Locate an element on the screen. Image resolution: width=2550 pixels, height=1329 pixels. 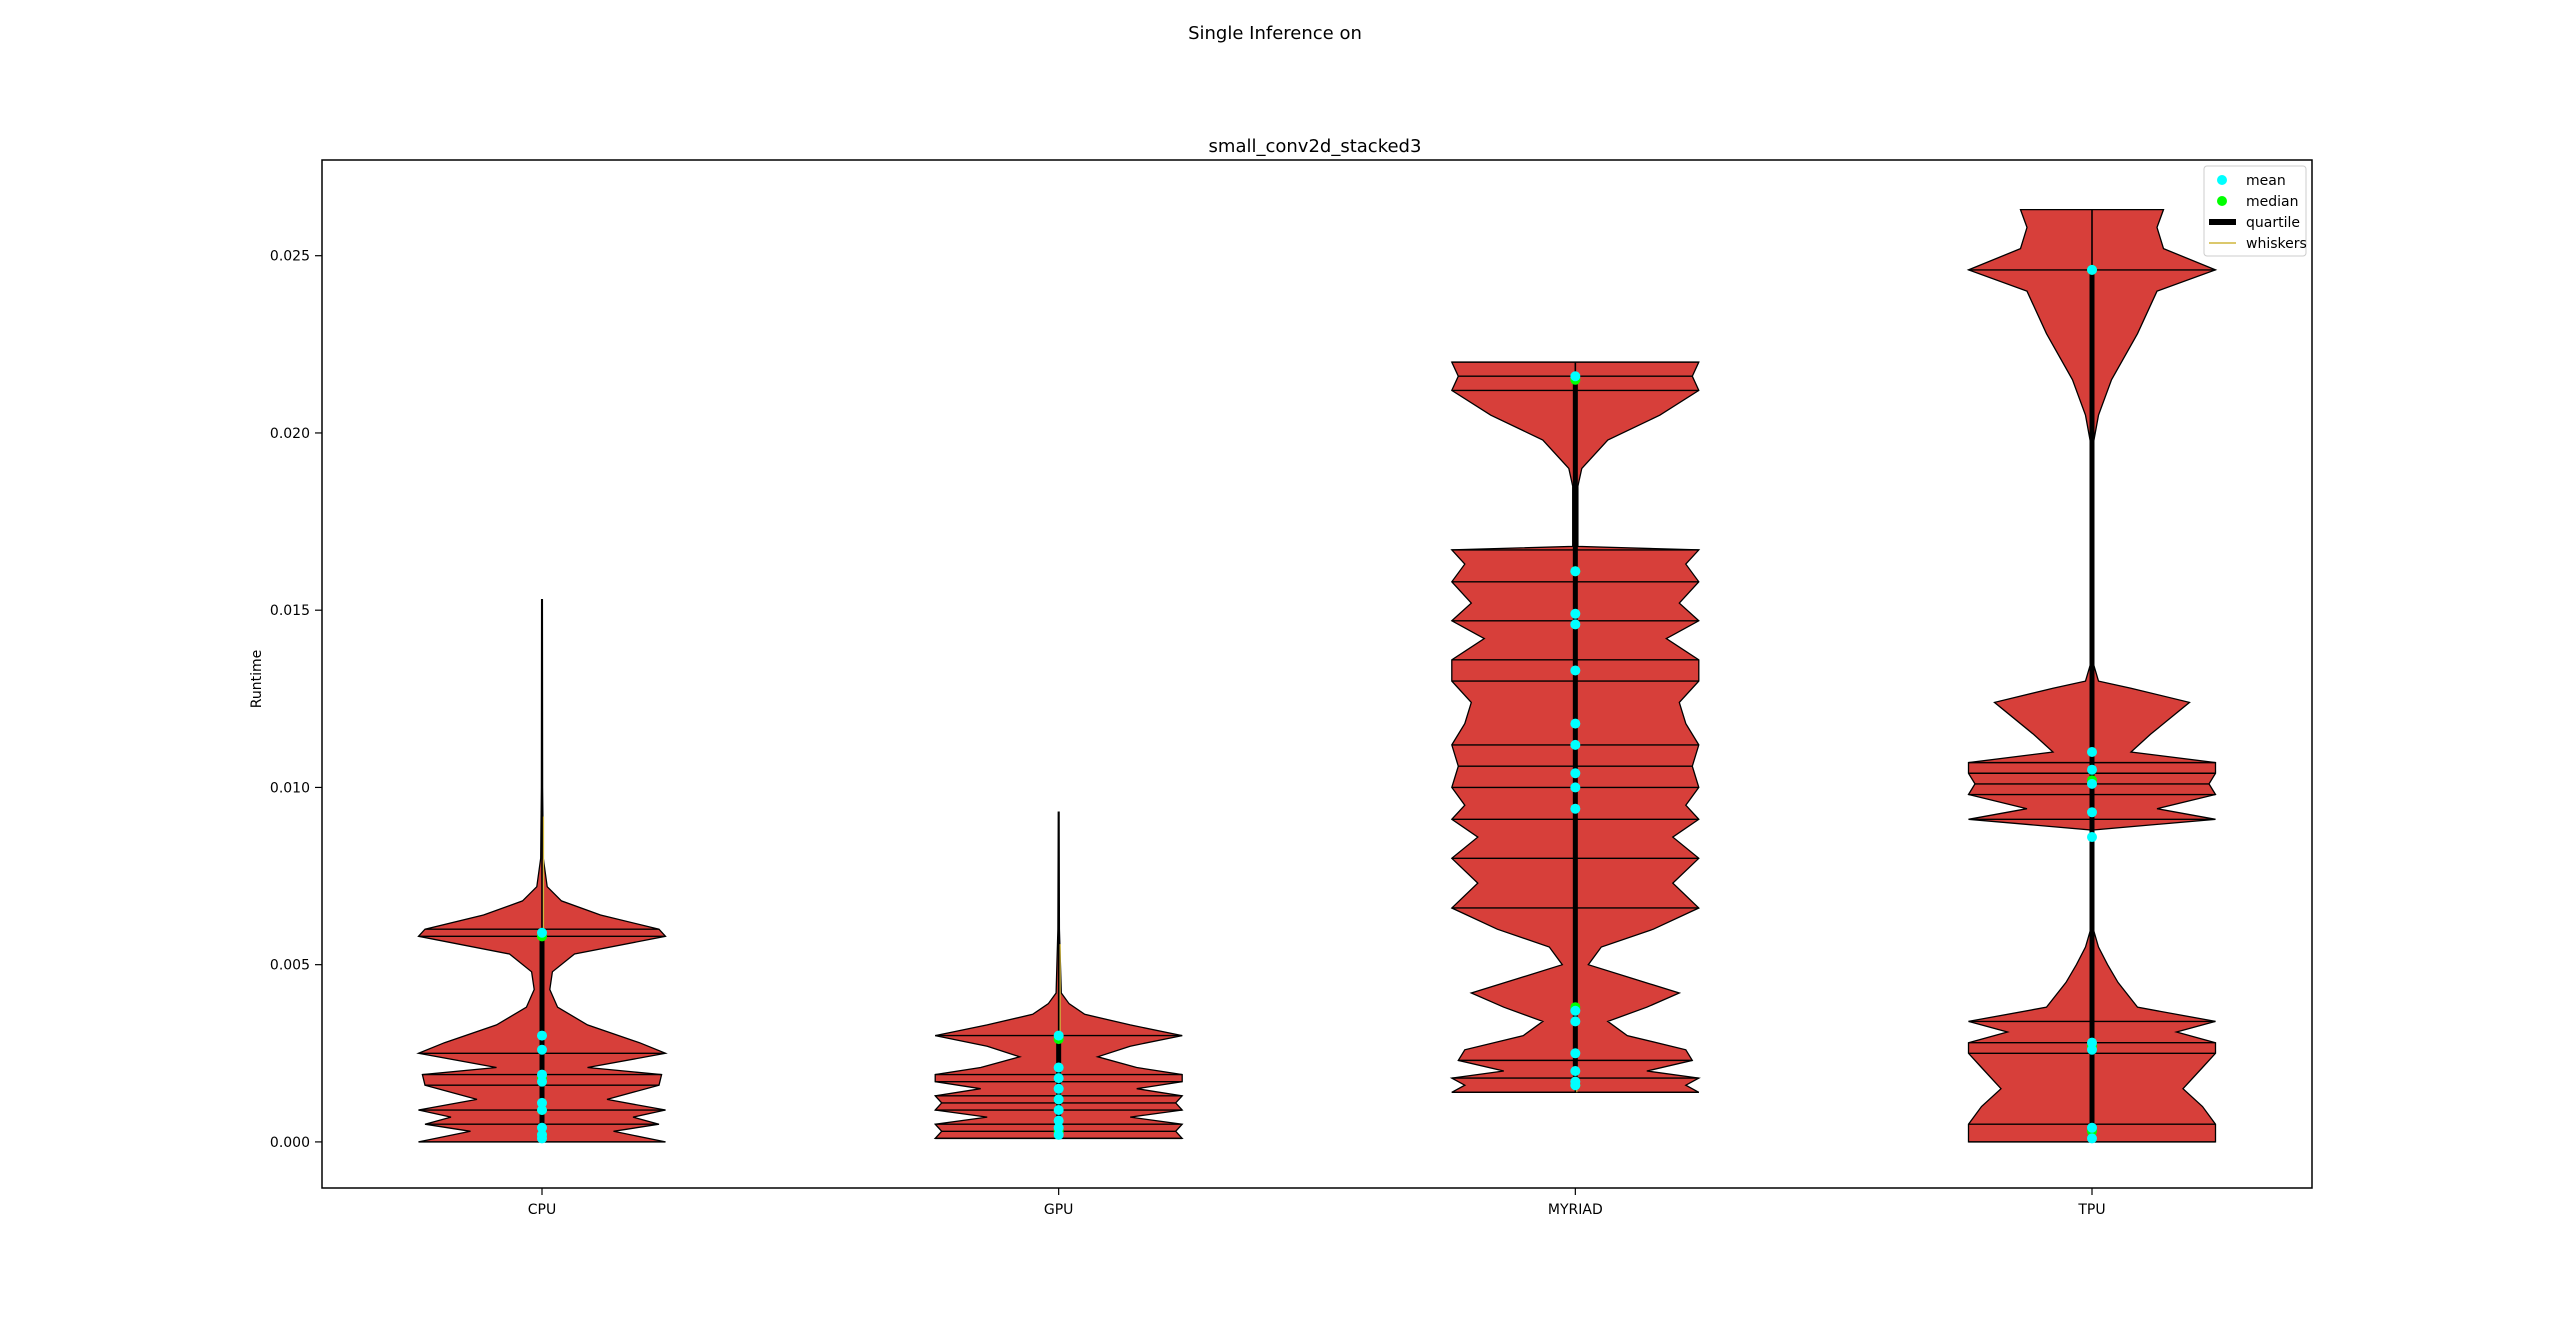
violin-tpu is located at coordinates (2092, 676).